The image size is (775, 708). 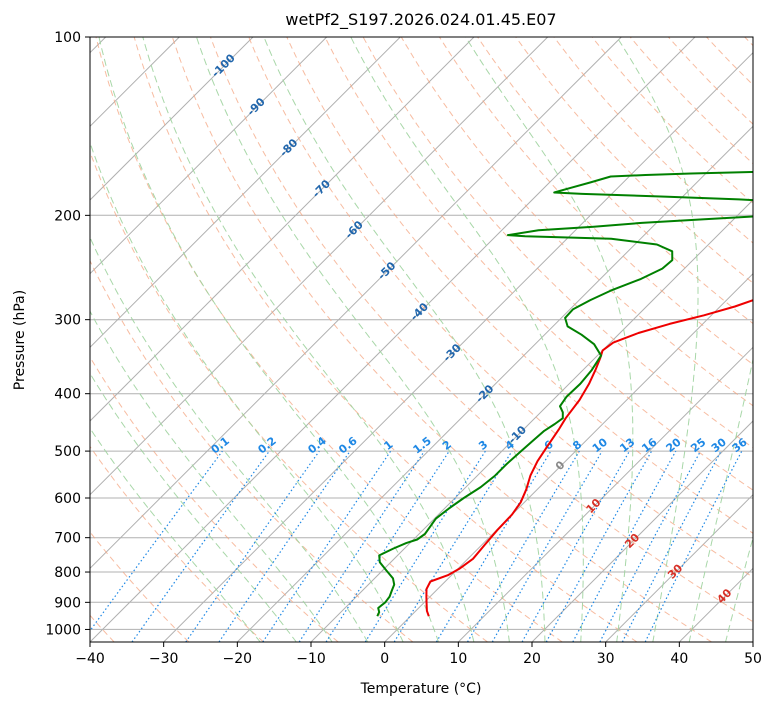 I want to click on x-tick-label: 50, so click(x=753, y=659).